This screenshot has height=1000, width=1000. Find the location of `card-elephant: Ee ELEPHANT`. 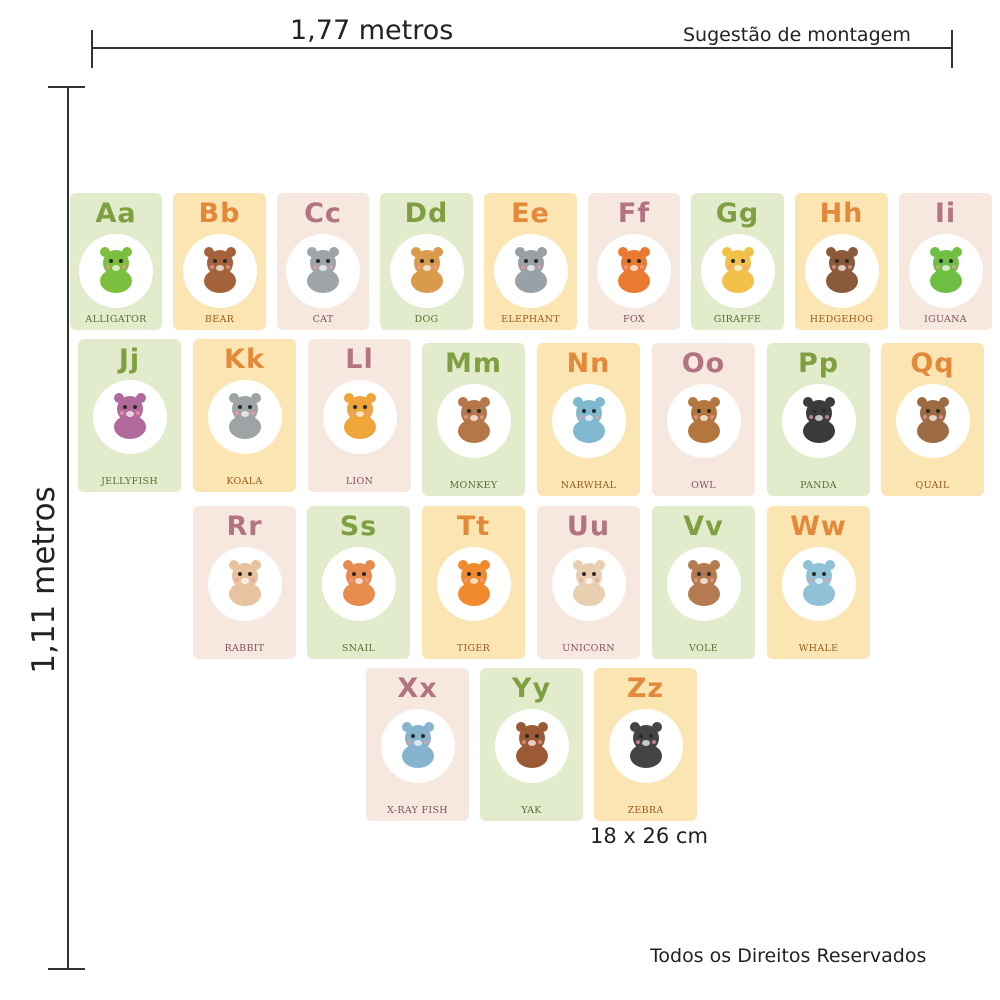

card-elephant: Ee ELEPHANT is located at coordinates (530, 261).